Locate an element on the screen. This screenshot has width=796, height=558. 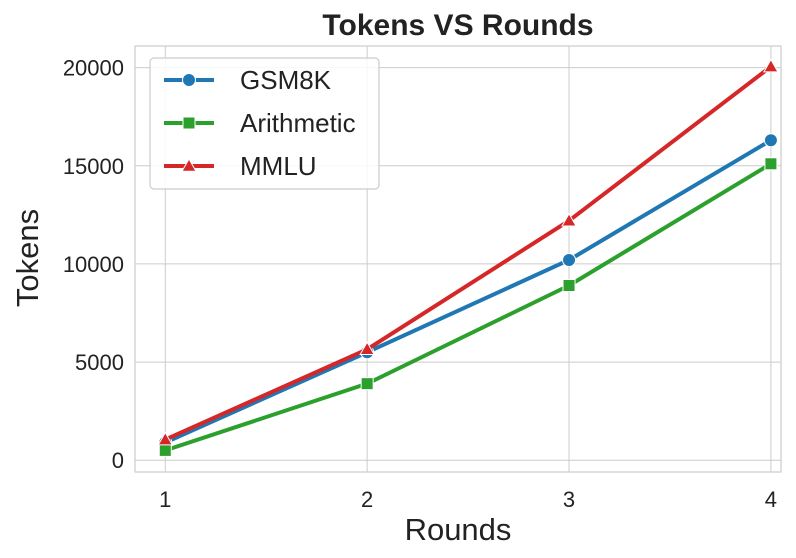
y-tick-label: 20000 is located at coordinates (93, 68).